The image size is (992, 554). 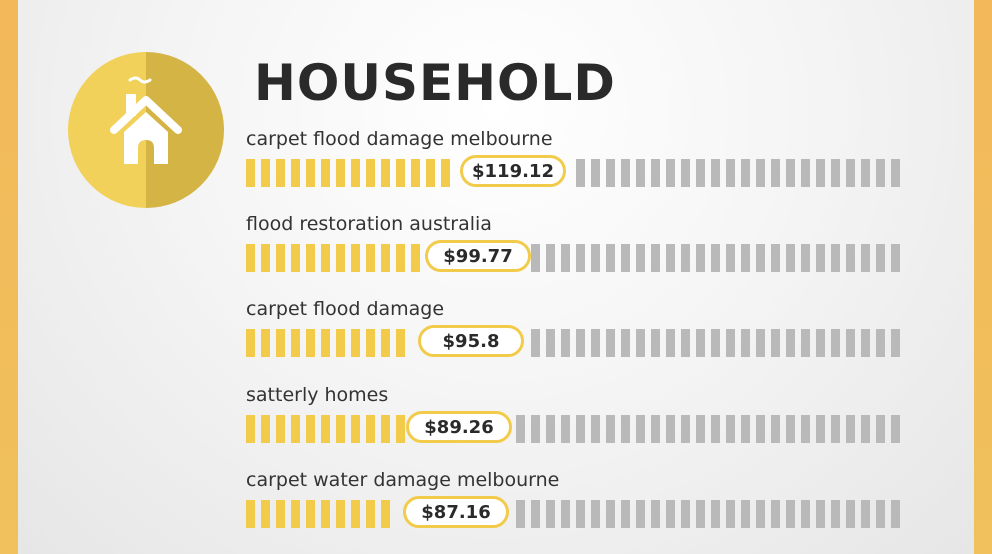 I want to click on value-label: $95.8, so click(x=471, y=341).